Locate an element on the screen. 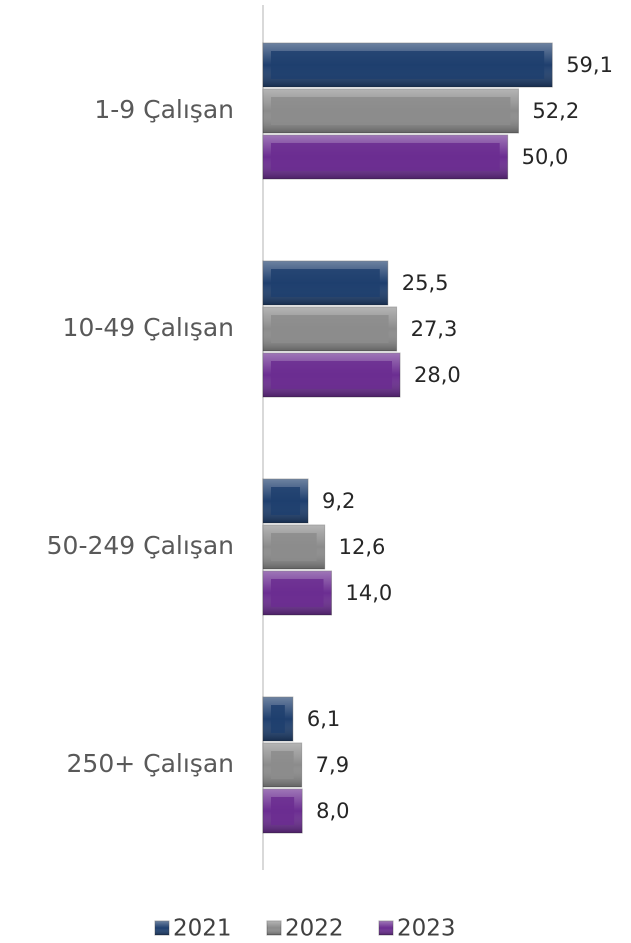 This screenshot has height=943, width=631. value-label: 28,0 is located at coordinates (437, 375).